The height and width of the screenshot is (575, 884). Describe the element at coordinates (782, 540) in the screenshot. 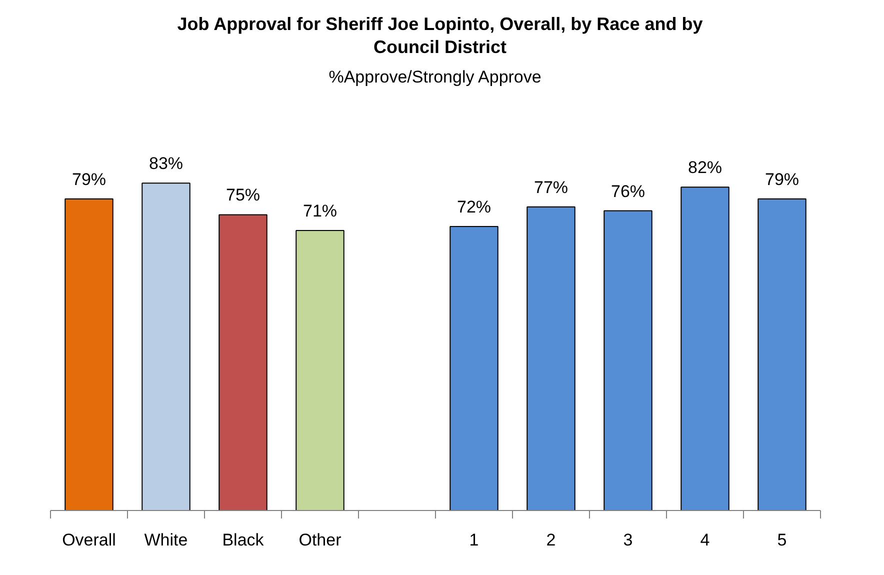

I see `x-tick-label: 5` at that location.